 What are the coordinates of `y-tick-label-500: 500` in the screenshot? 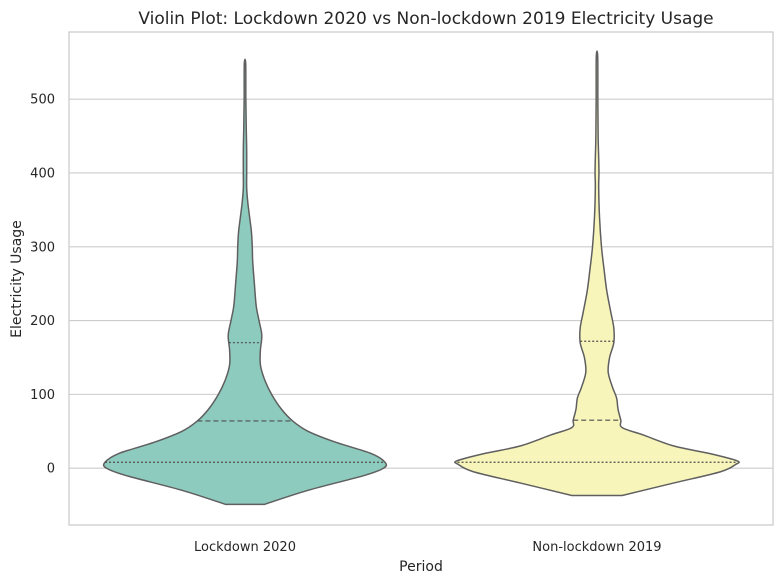 It's located at (42, 100).